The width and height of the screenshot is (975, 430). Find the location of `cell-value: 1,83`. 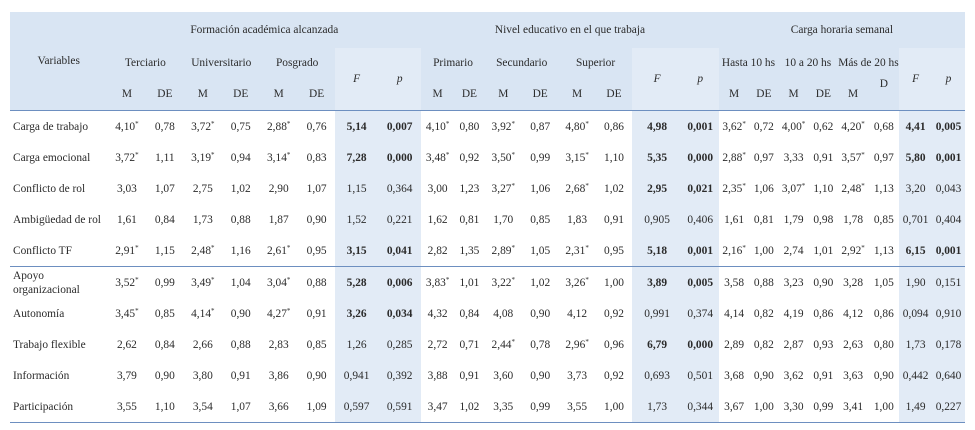

cell-value: 1,83 is located at coordinates (577, 219).